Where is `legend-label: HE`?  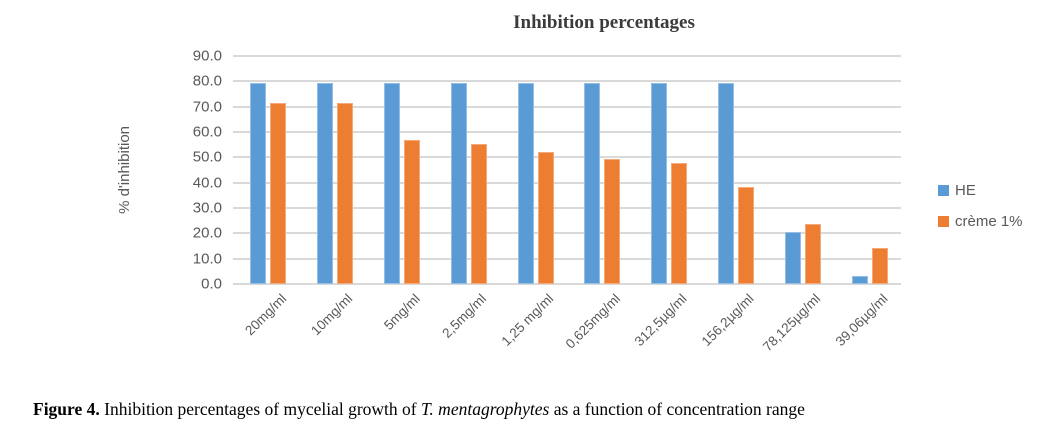
legend-label: HE is located at coordinates (965, 190).